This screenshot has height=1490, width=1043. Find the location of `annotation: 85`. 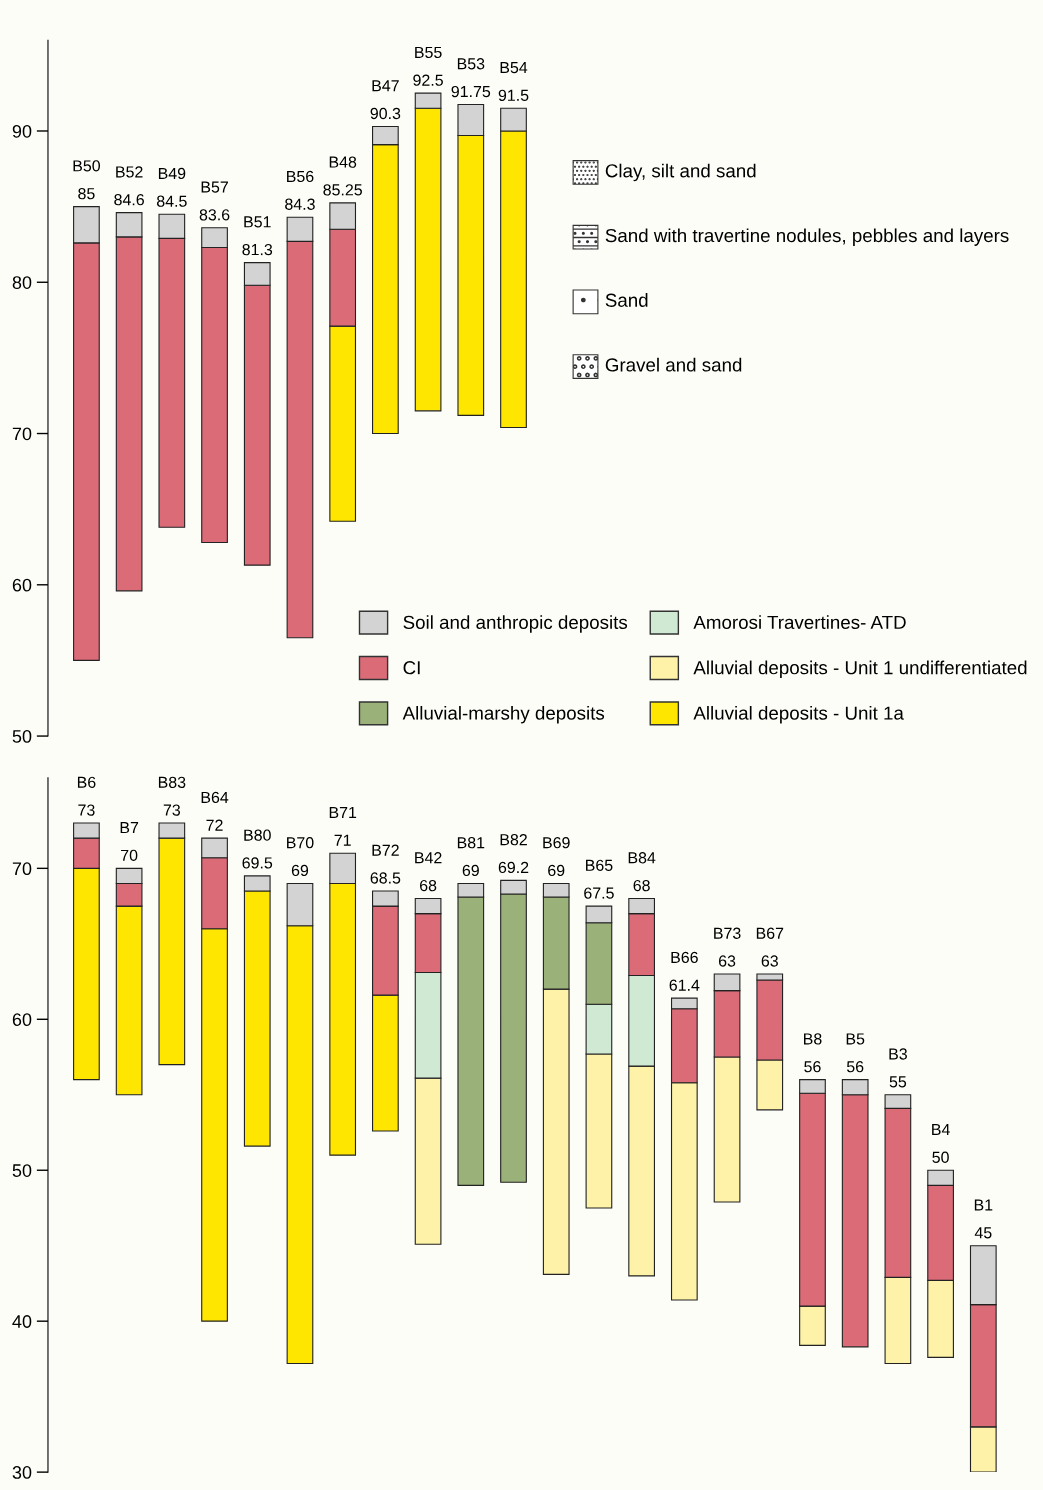

annotation: 85 is located at coordinates (86, 193).